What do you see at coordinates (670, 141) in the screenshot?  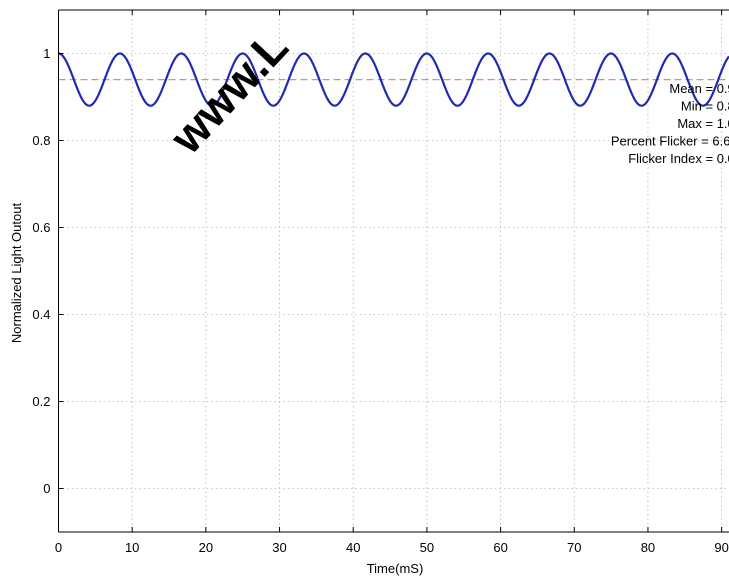 I see `stats-line: Percent Flicker = 6.6%` at bounding box center [670, 141].